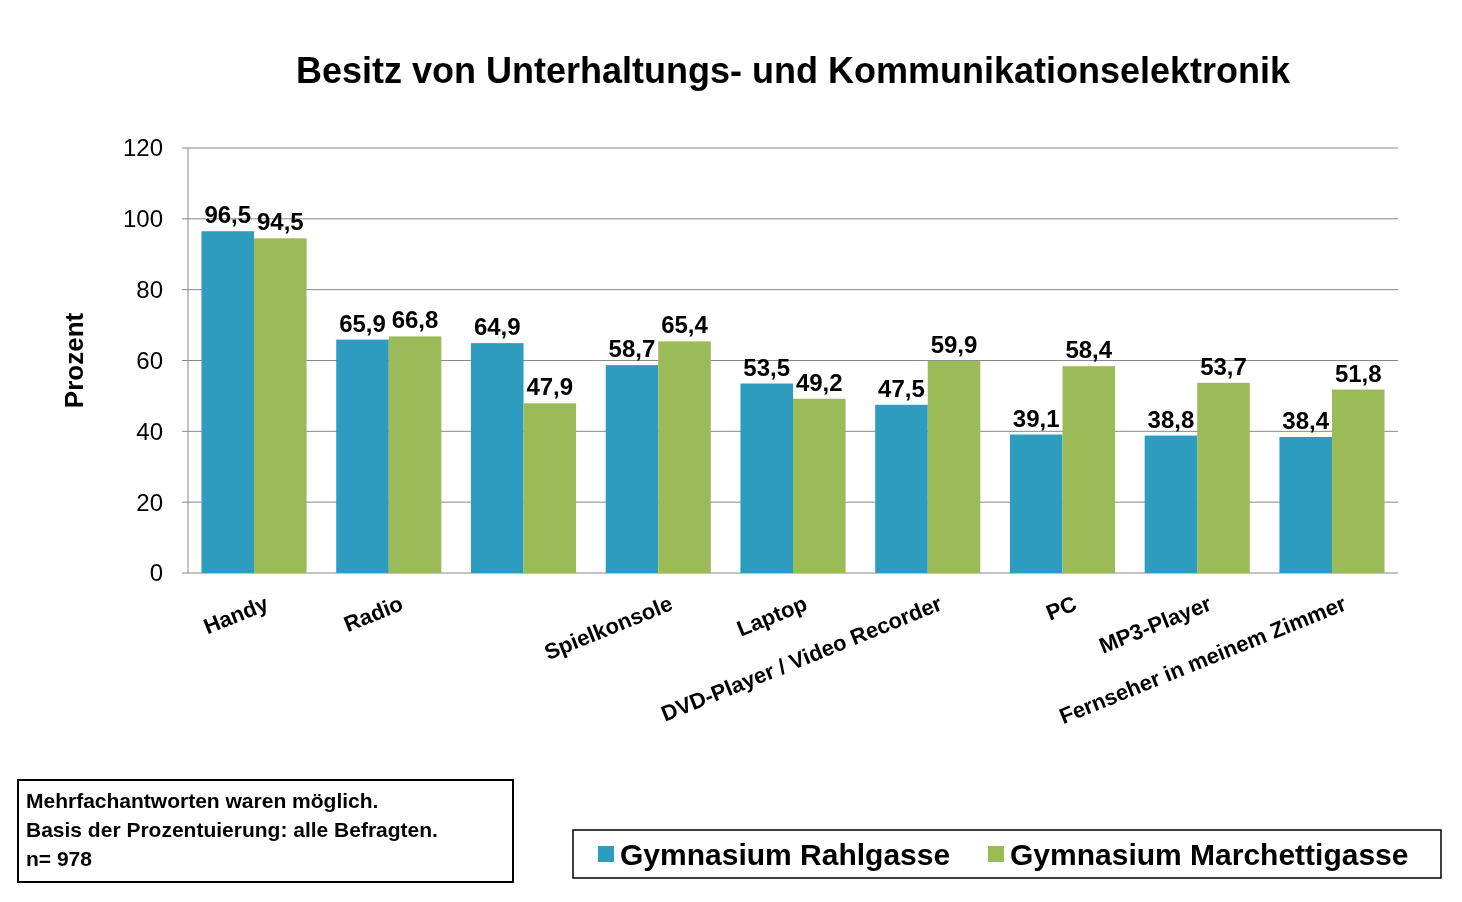  Describe the element at coordinates (550, 387) in the screenshot. I see `data-label: 47,9` at that location.